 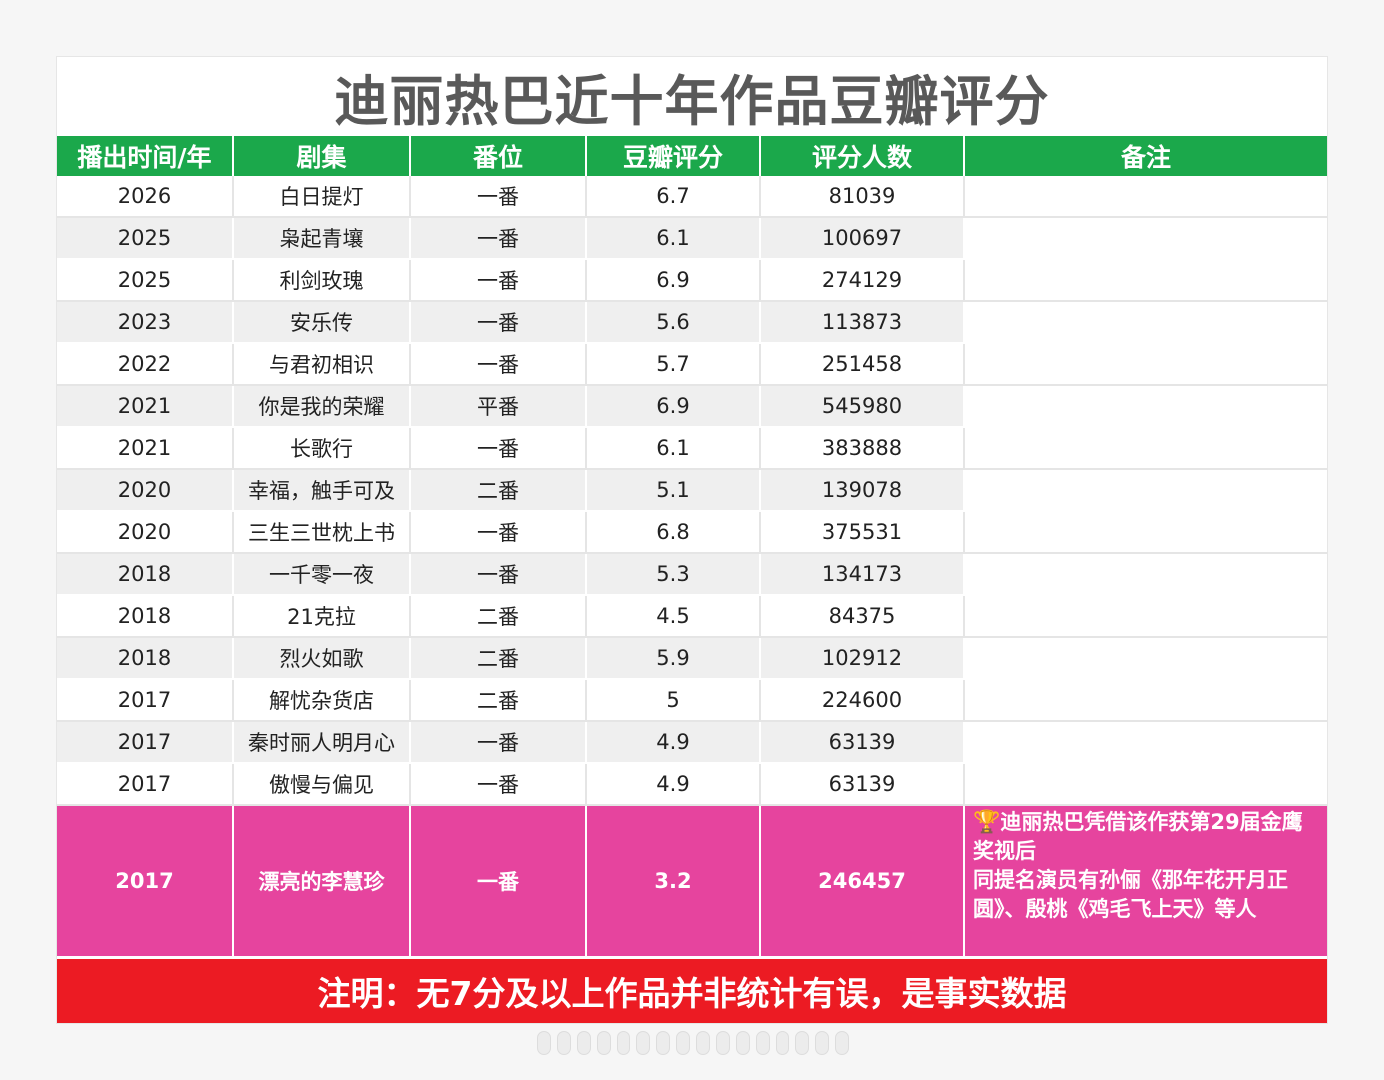 What do you see at coordinates (862, 490) in the screenshot?
I see `cell-count: 139078` at bounding box center [862, 490].